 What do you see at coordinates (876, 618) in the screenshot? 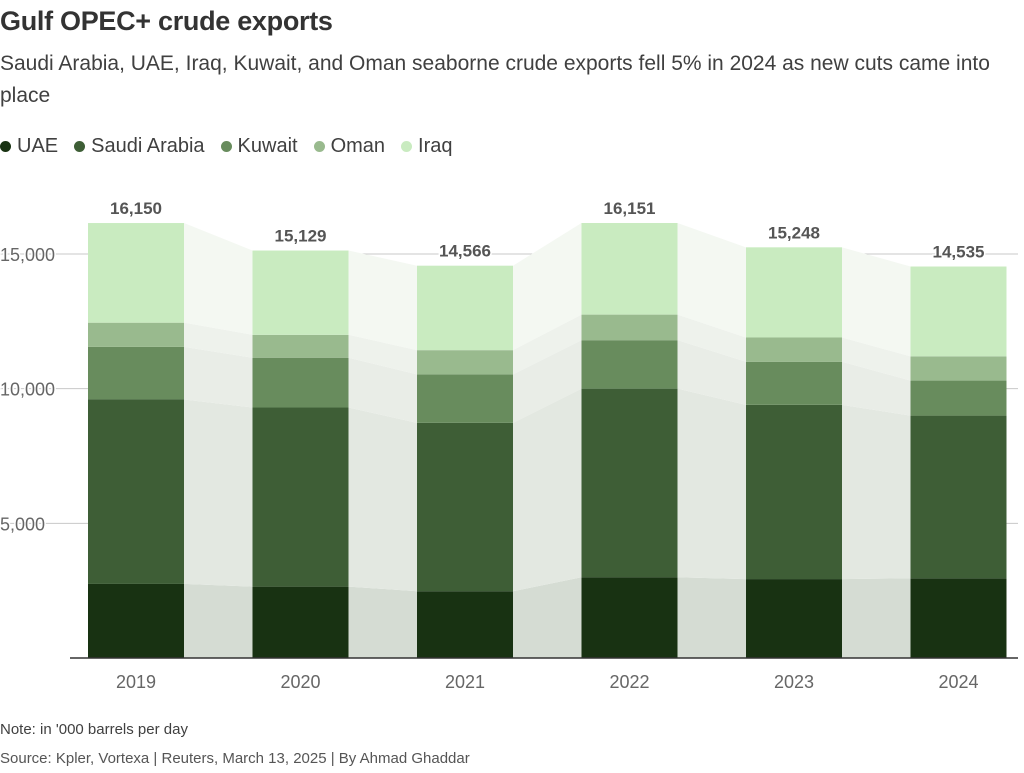
I see `band-uae-2023` at bounding box center [876, 618].